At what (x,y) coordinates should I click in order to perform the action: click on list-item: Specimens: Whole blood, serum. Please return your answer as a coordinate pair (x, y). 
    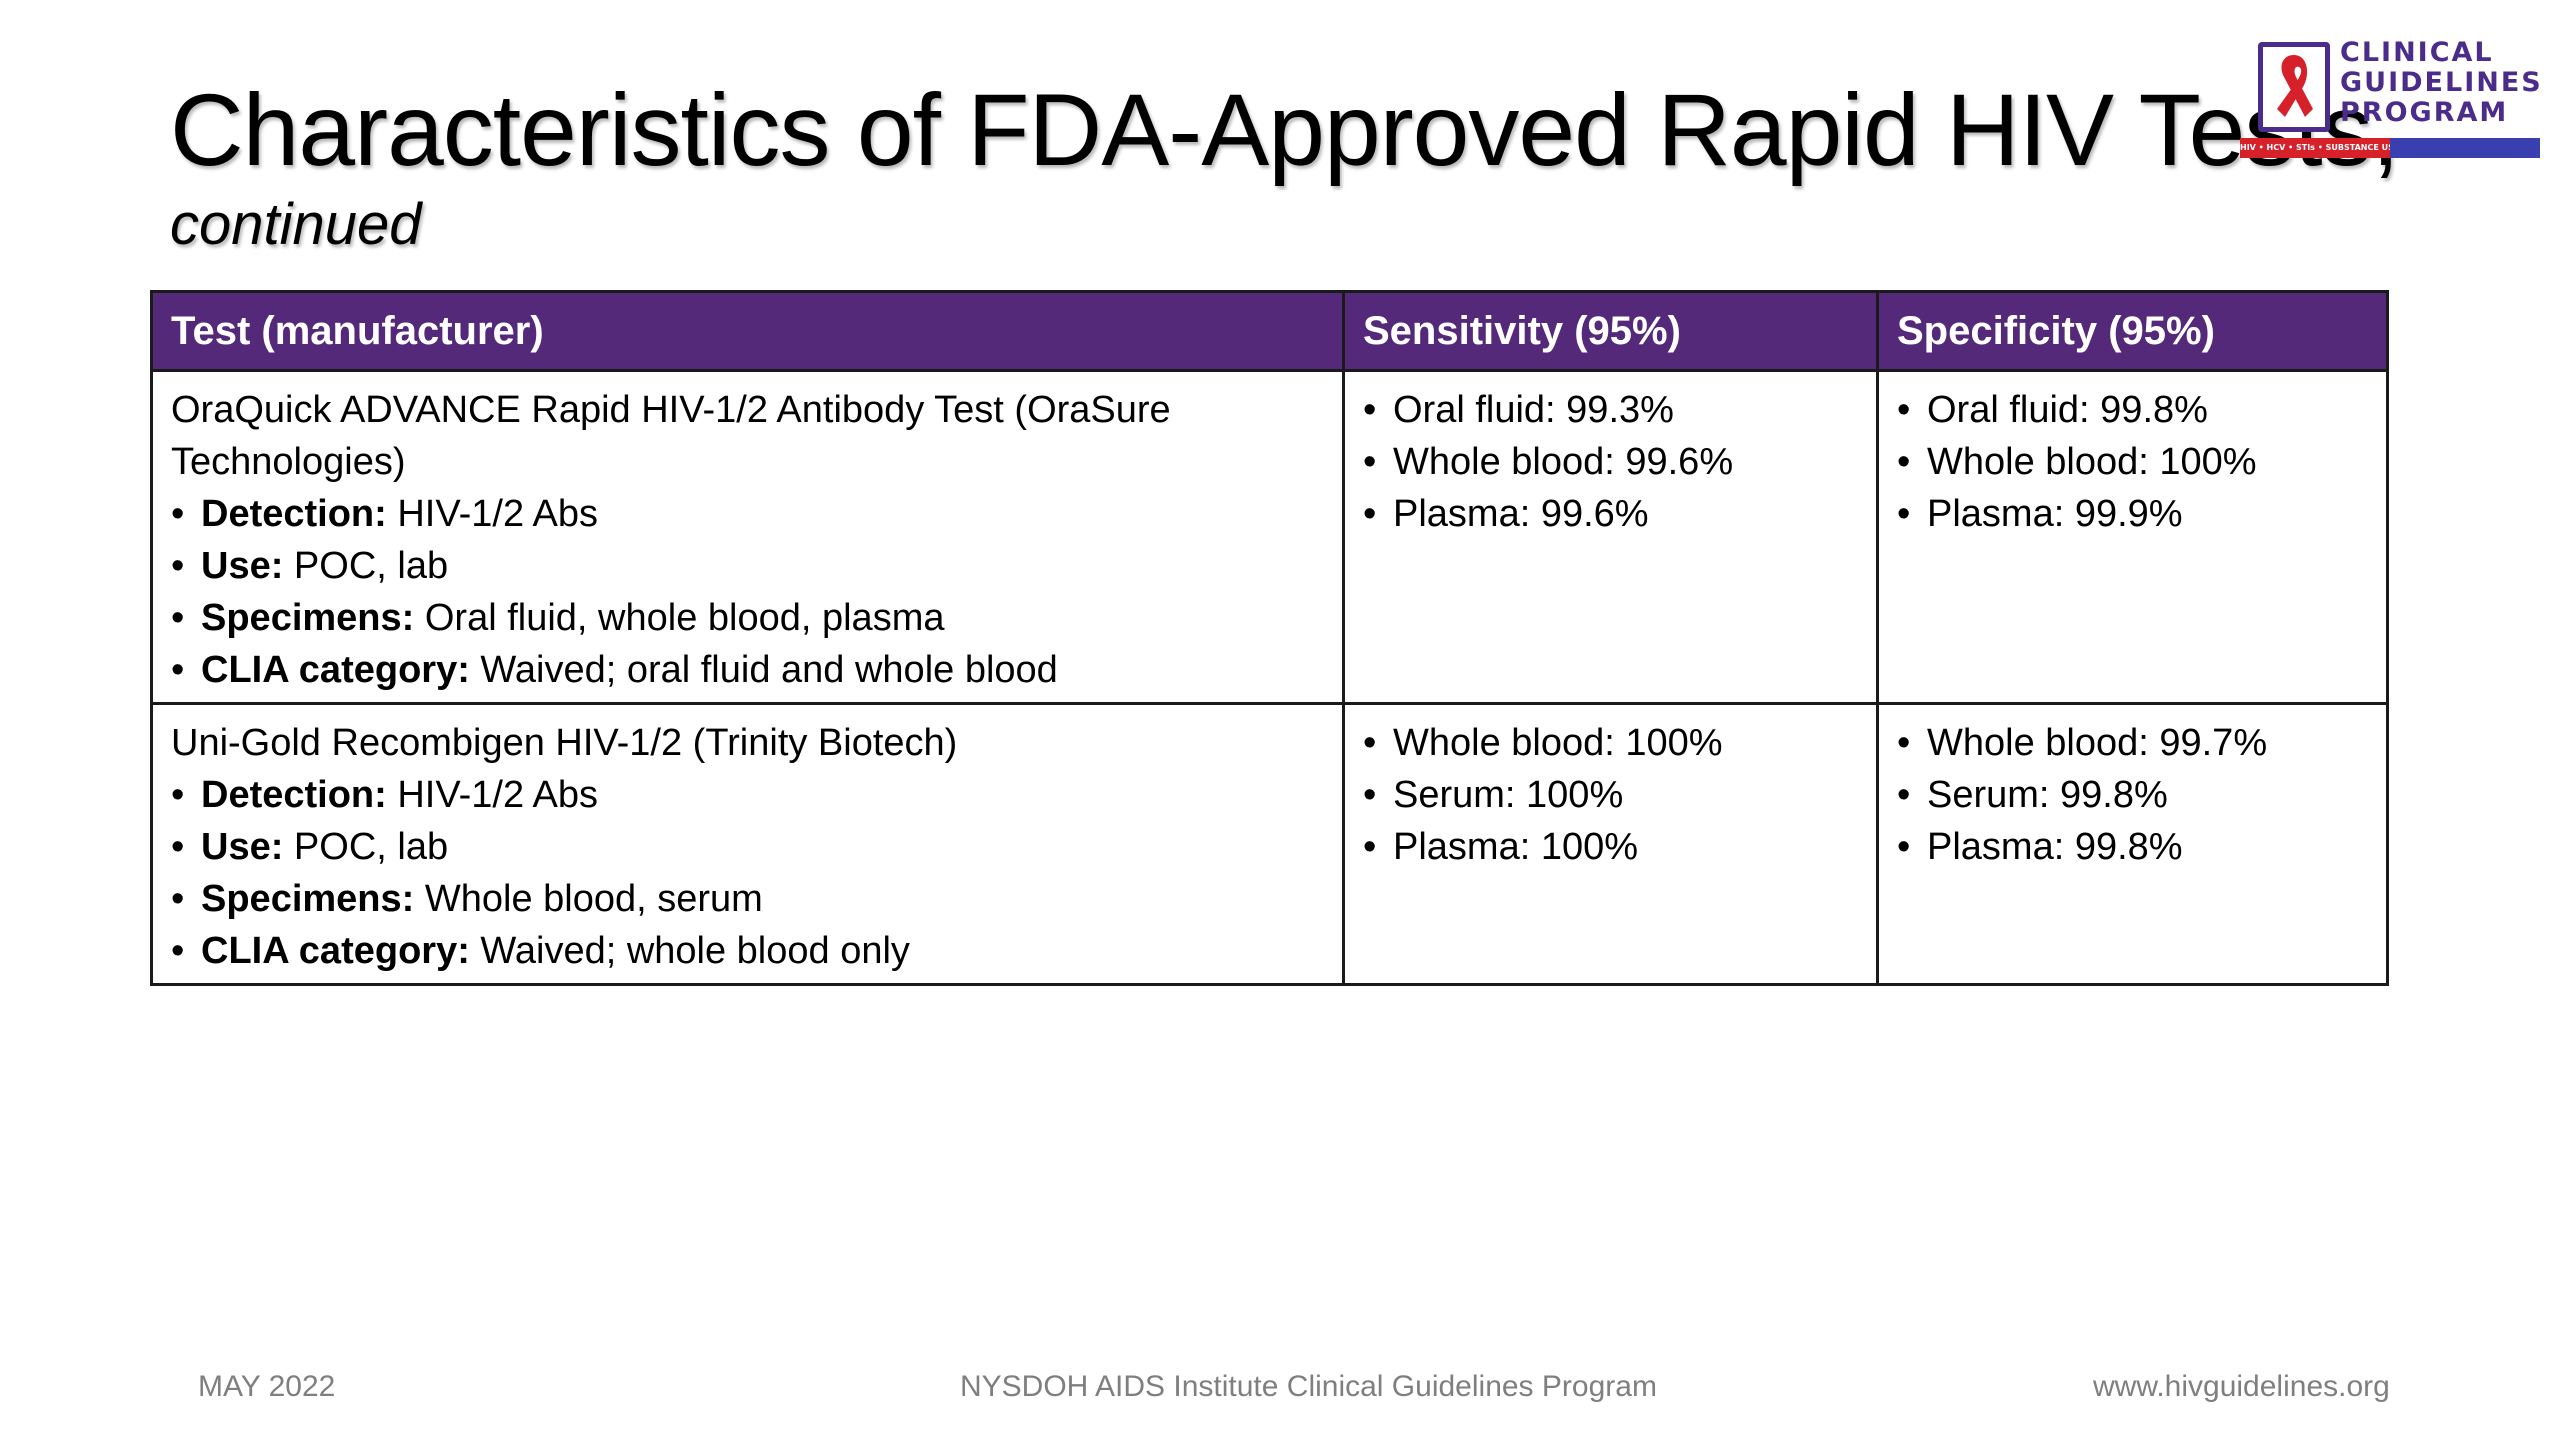
    Looking at the image, I should click on (747, 899).